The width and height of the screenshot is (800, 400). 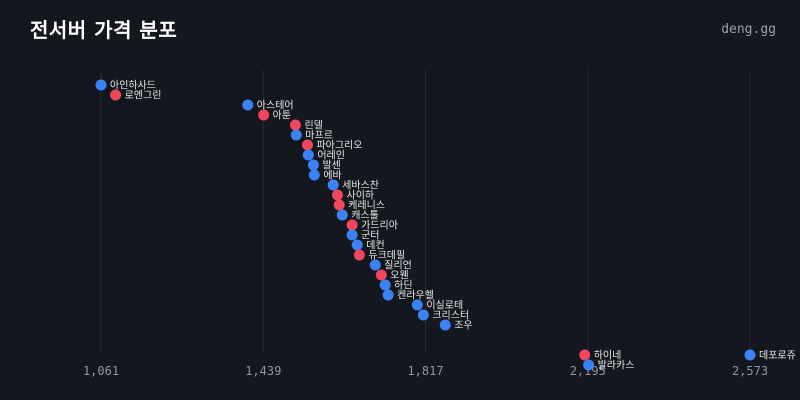 I want to click on point-label: 데포로쥬, so click(x=777, y=356).